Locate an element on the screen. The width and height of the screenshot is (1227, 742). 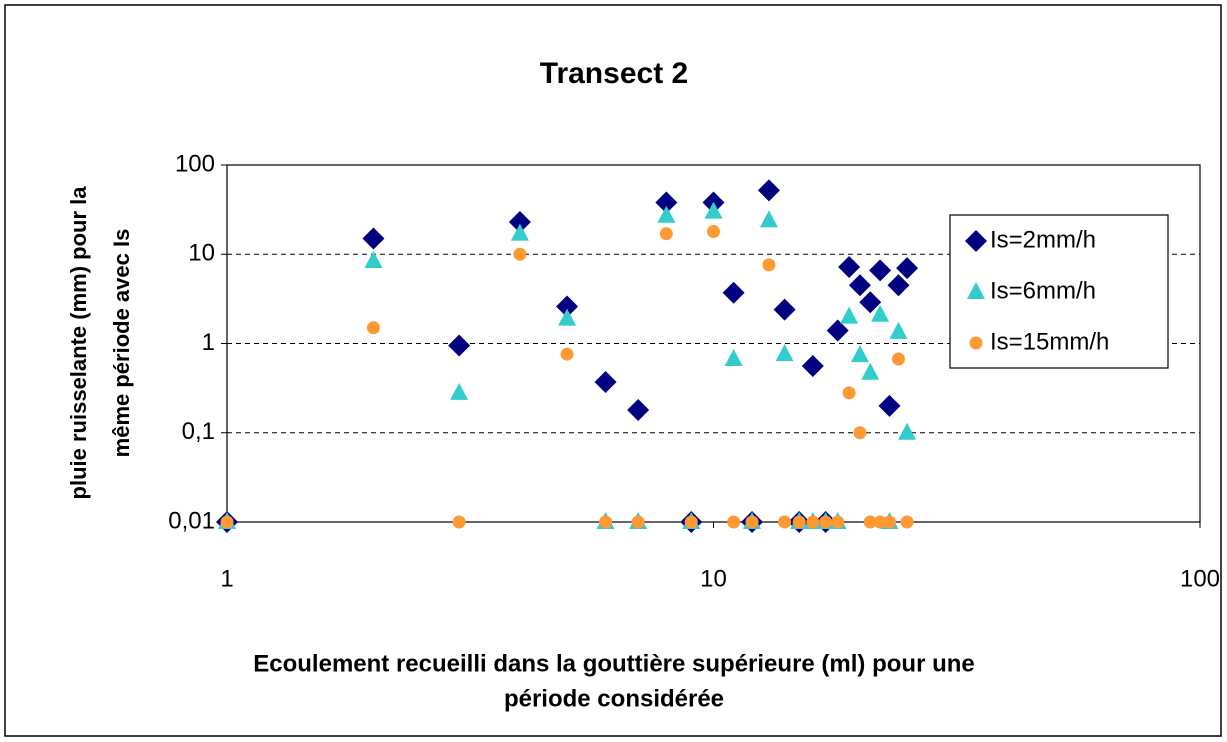
chart-title: Transect 2 is located at coordinates (614, 73).